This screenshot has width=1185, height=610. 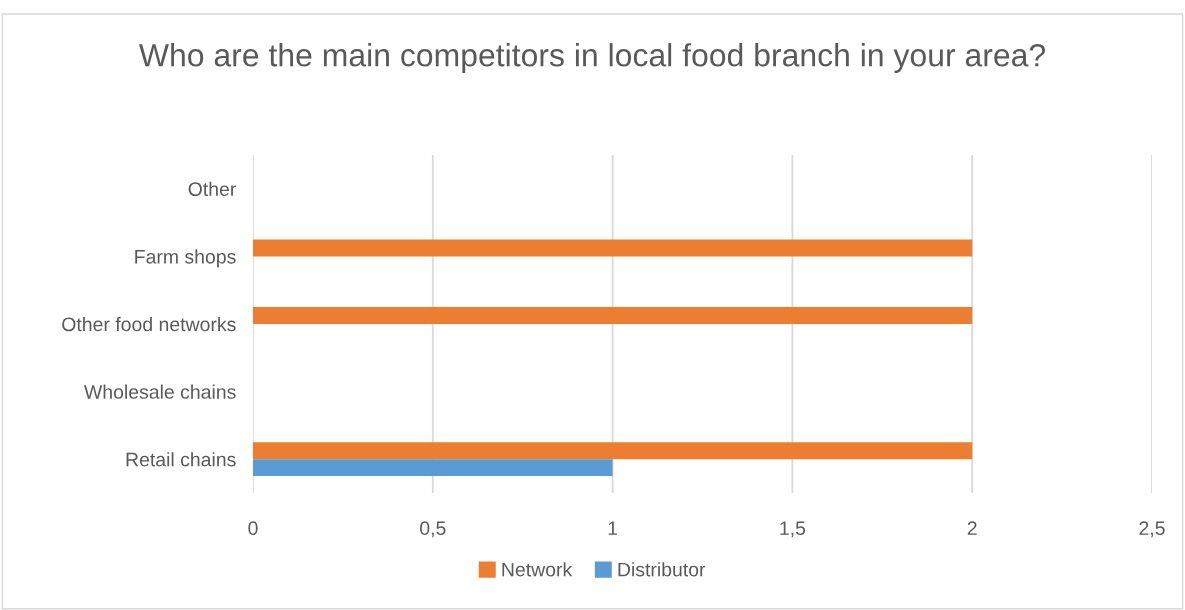 I want to click on y-tick-label: Farm shops, so click(x=185, y=258).